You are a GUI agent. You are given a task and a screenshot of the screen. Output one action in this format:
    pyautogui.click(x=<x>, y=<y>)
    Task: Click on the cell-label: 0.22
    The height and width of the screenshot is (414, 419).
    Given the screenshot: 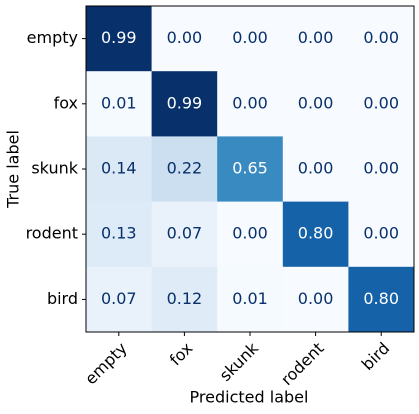 What is the action you would take?
    pyautogui.click(x=185, y=168)
    